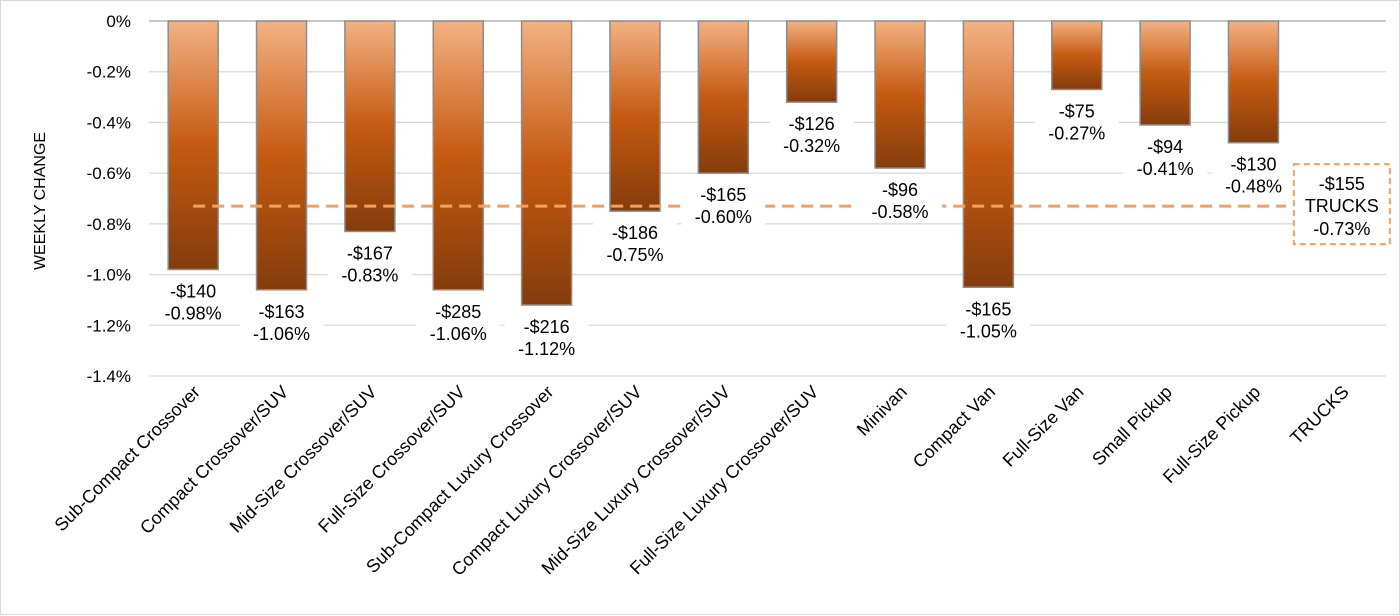 The height and width of the screenshot is (616, 1400). What do you see at coordinates (1211, 434) in the screenshot?
I see `x-tick-label: Full-Size Pickup` at bounding box center [1211, 434].